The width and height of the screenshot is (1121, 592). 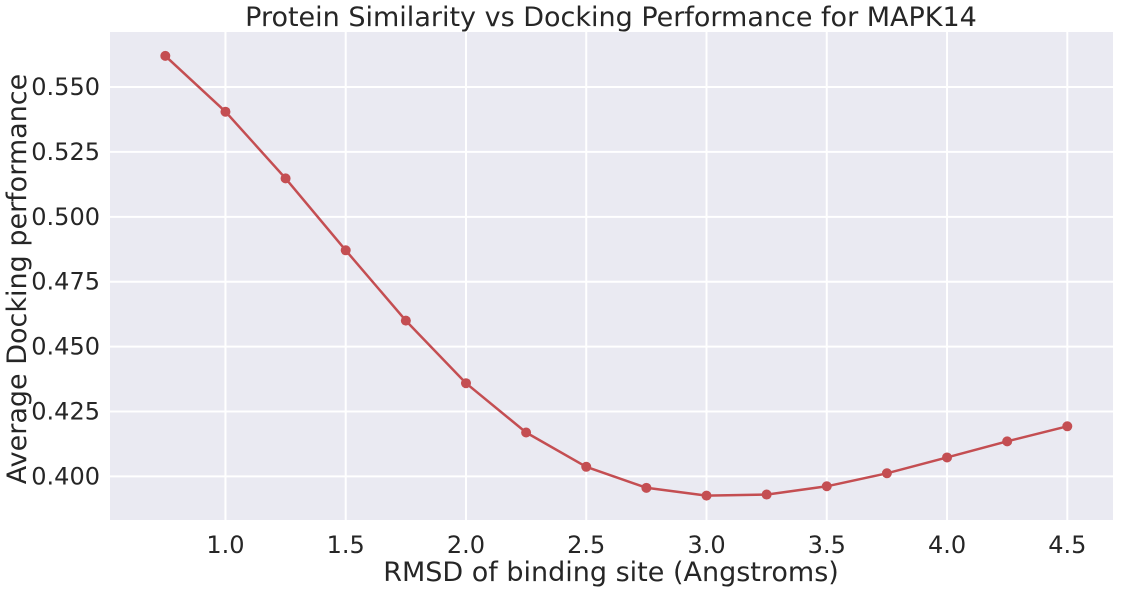 What do you see at coordinates (65, 152) in the screenshot?
I see `y-tick-label: 0.525` at bounding box center [65, 152].